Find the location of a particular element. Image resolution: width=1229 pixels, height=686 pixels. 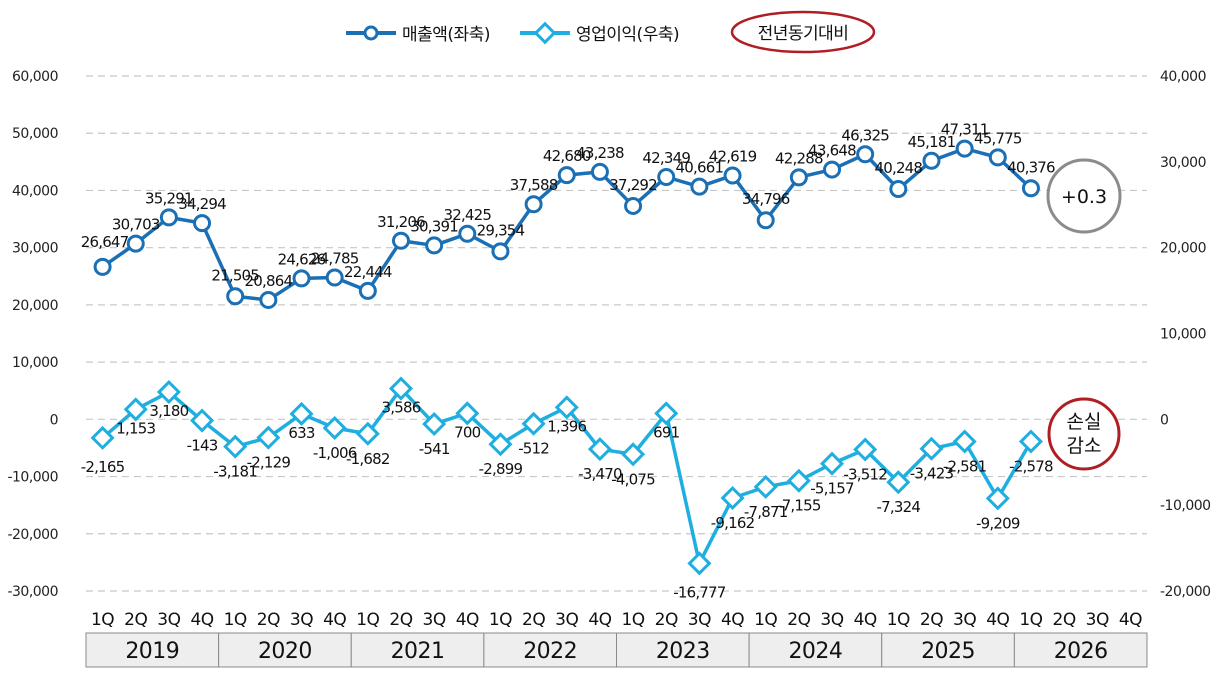

right-axis: -20,000 -10,000 0 10,000 20,000 30,000 40,000 is located at coordinates (1185, 334).